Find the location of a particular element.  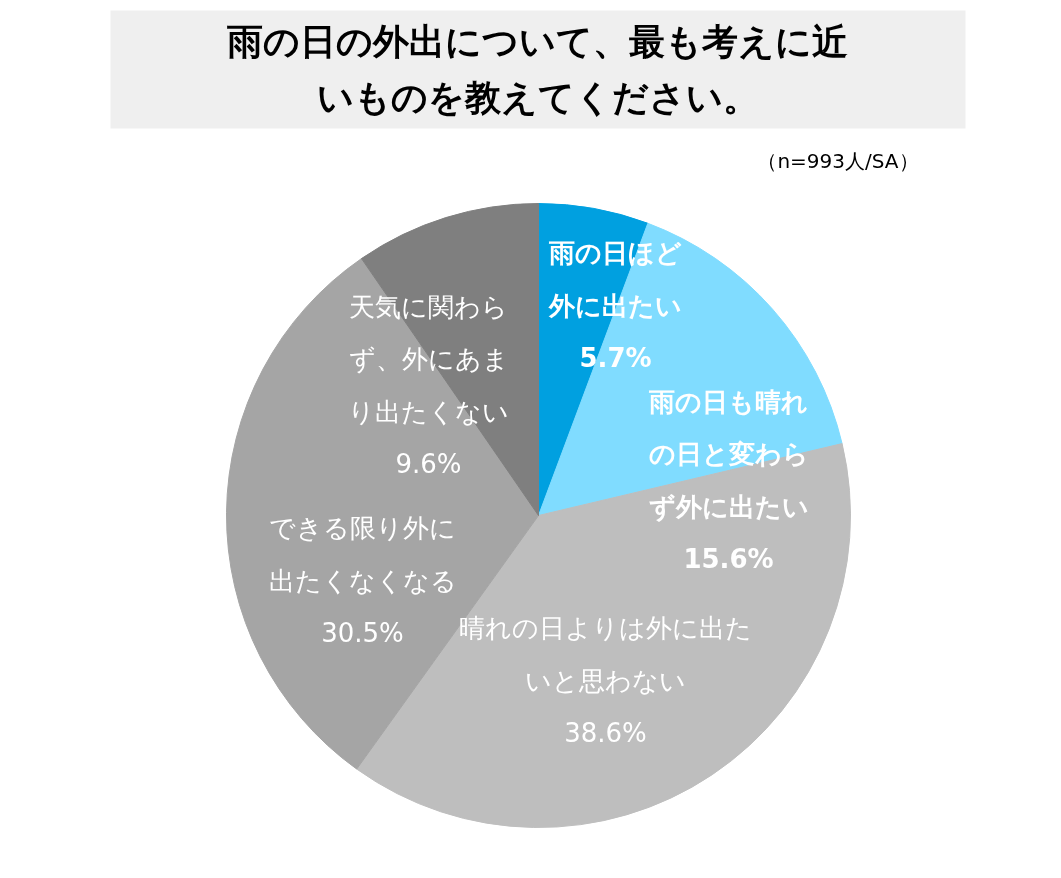

slice-label: できる限り外に出たくなくなる is located at coordinates (362, 554).